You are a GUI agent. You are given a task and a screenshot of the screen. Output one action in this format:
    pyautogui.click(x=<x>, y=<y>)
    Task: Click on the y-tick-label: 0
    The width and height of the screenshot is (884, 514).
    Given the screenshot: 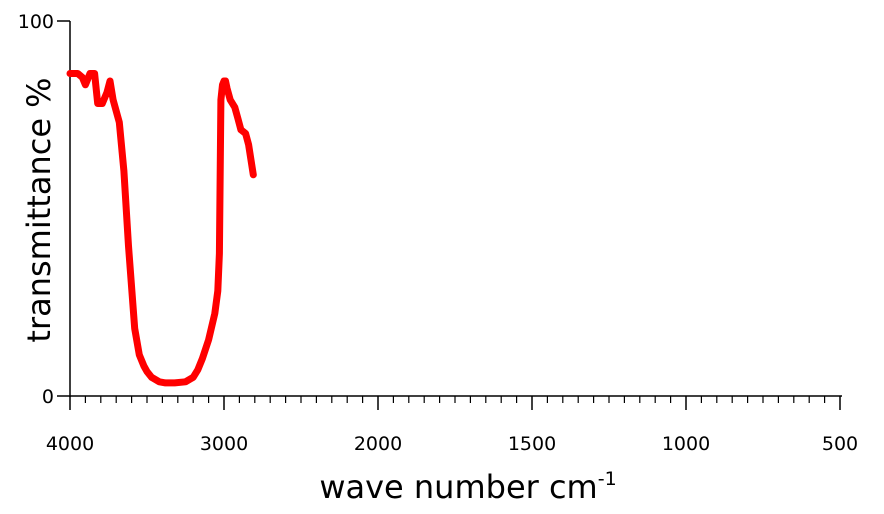 What is the action you would take?
    pyautogui.click(x=48, y=397)
    